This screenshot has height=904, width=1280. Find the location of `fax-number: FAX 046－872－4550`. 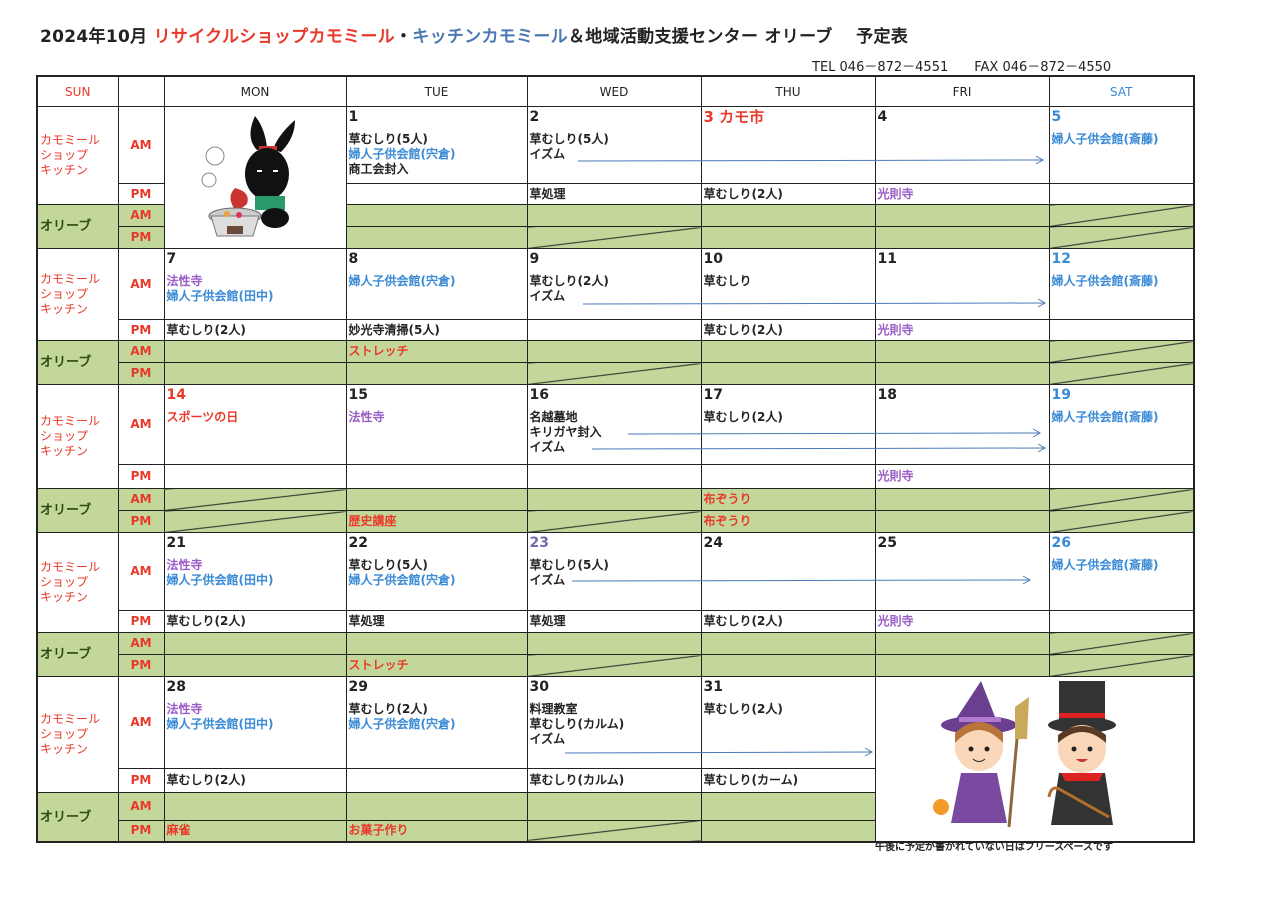

fax-number: FAX 046－872－4550 is located at coordinates (1043, 67).